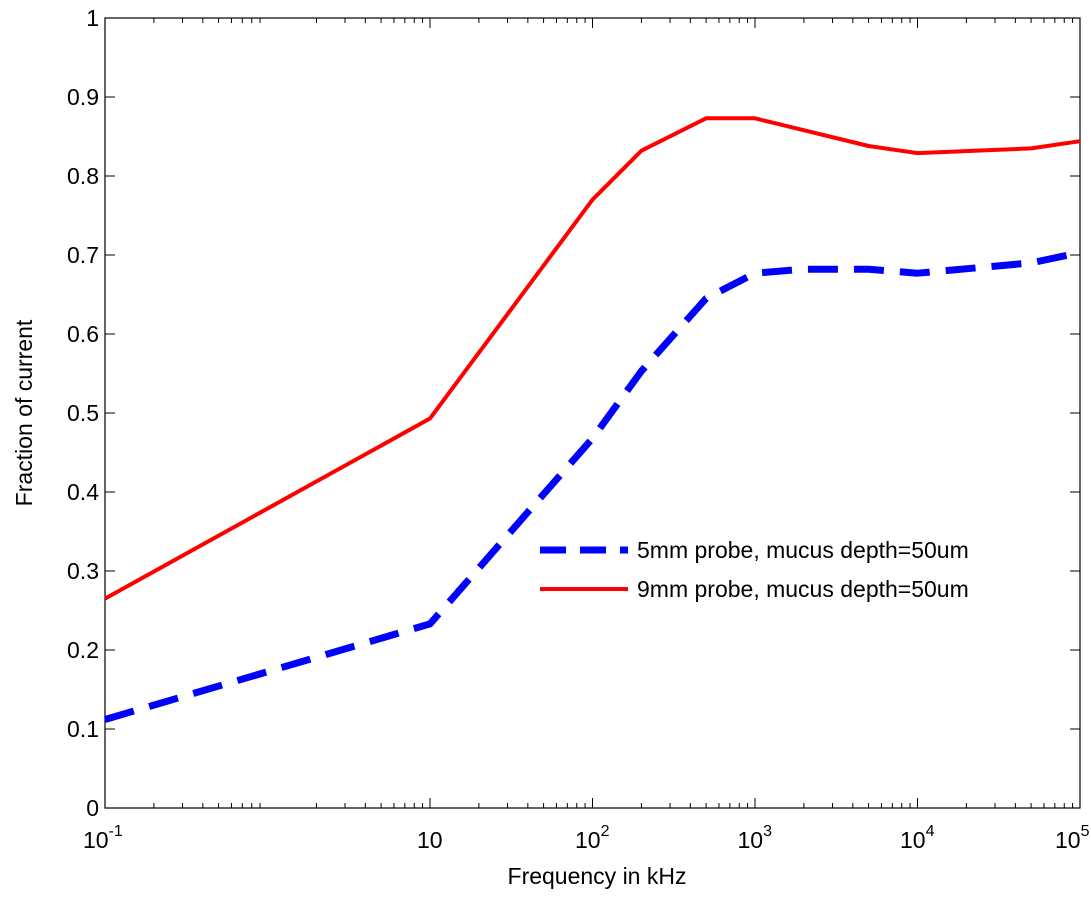 The image size is (1091, 897). What do you see at coordinates (803, 589) in the screenshot?
I see `legend-label-9mm: 9mm probe, mucus depth=50um` at bounding box center [803, 589].